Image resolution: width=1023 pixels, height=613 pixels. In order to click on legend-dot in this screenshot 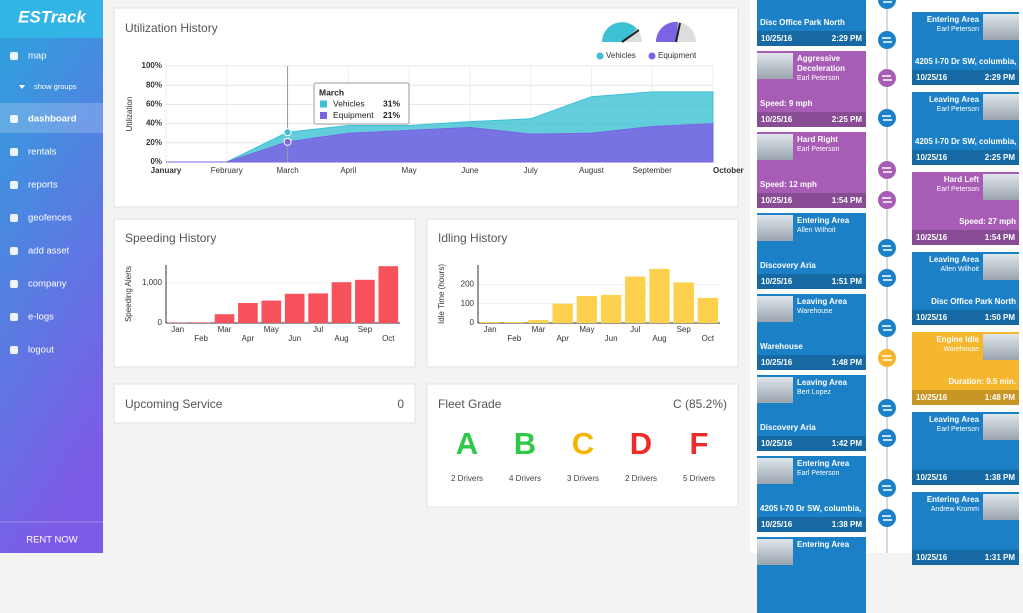, I will do `click(600, 56)`.